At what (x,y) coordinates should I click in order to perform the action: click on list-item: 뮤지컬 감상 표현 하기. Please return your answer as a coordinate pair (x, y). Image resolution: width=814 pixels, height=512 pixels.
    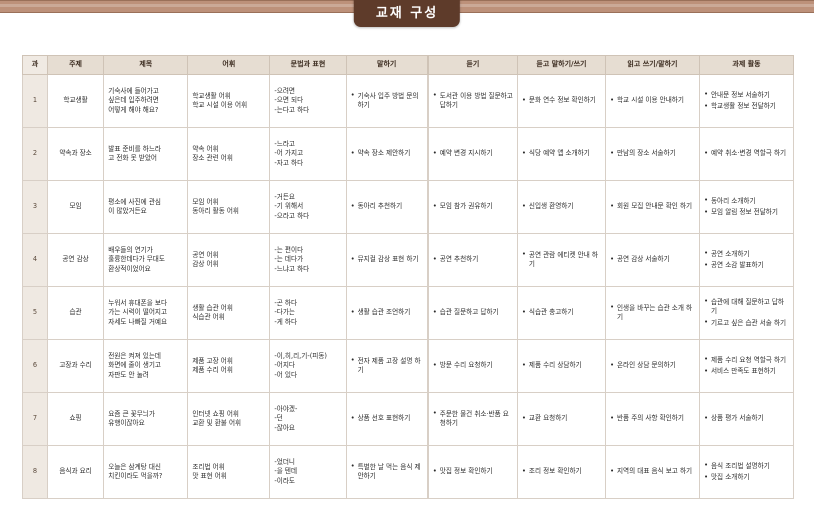
    Looking at the image, I should click on (387, 260).